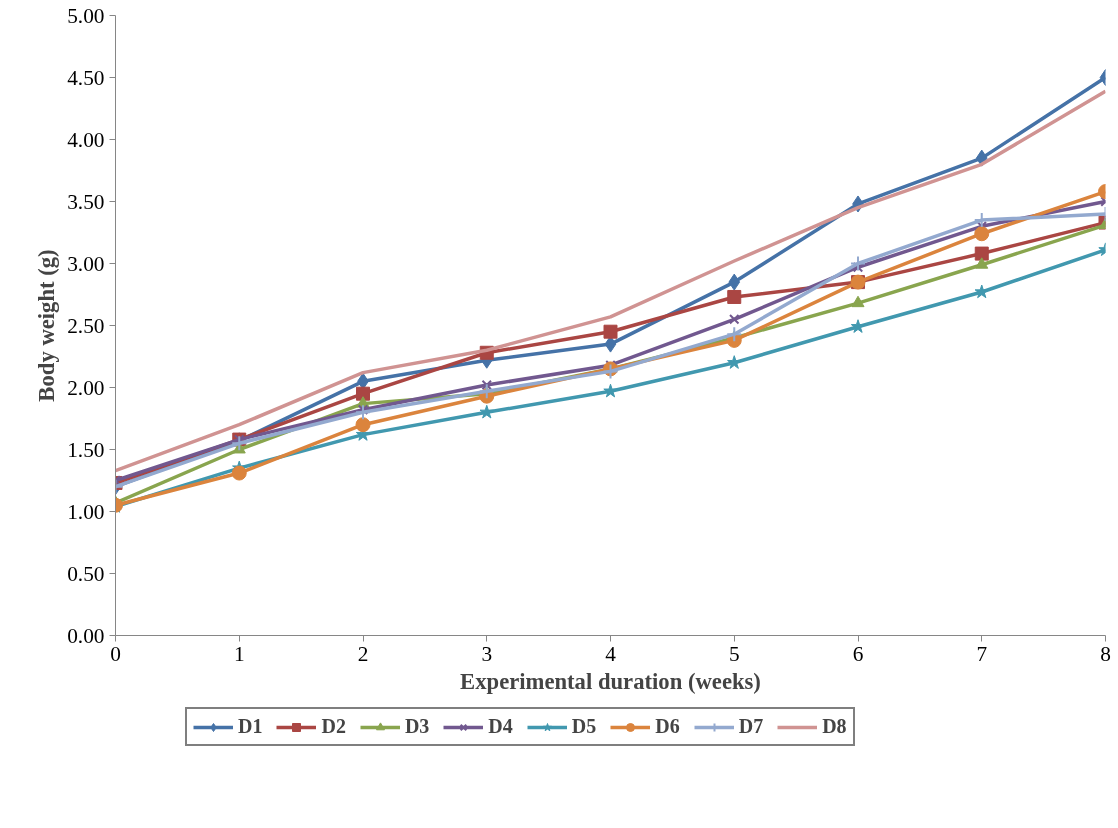 This screenshot has width=1118, height=828. What do you see at coordinates (982, 653) in the screenshot?
I see `x-tick-label: 7` at bounding box center [982, 653].